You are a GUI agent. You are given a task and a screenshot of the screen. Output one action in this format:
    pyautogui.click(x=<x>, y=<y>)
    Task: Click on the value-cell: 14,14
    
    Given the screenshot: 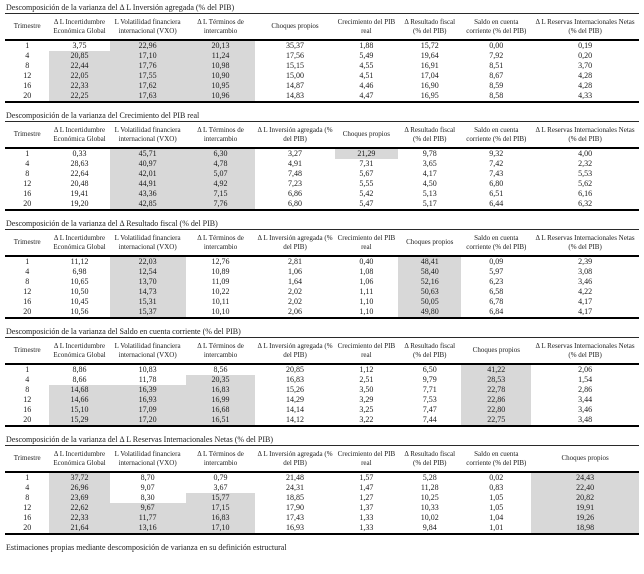 What is the action you would take?
    pyautogui.click(x=295, y=409)
    